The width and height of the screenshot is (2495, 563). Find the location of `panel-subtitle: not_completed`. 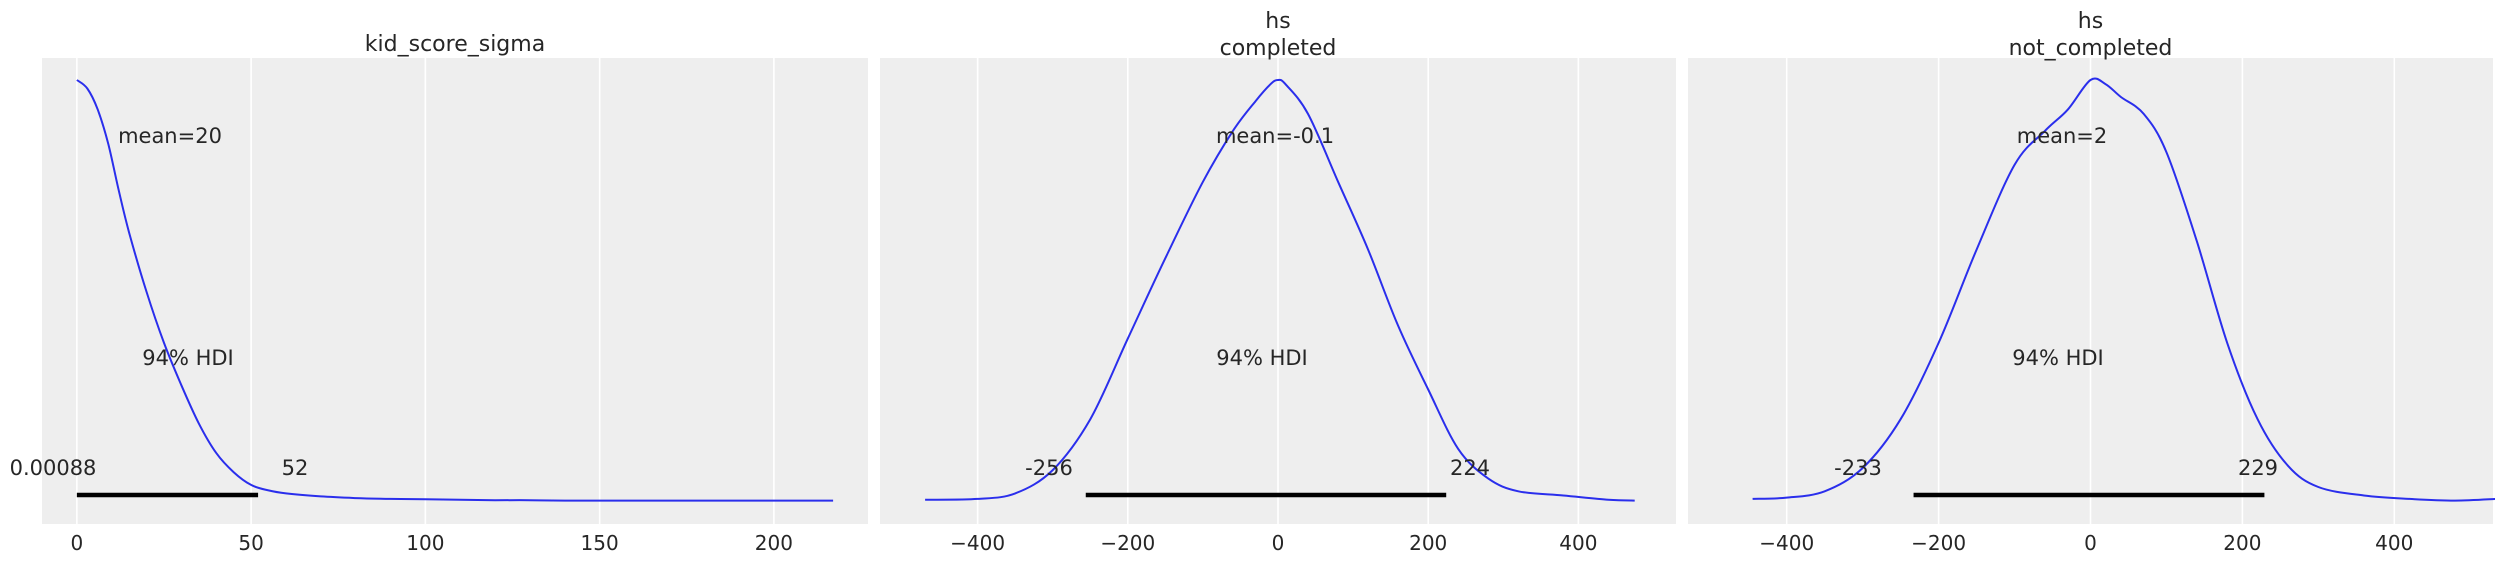

panel-subtitle: not_completed is located at coordinates (2091, 48).